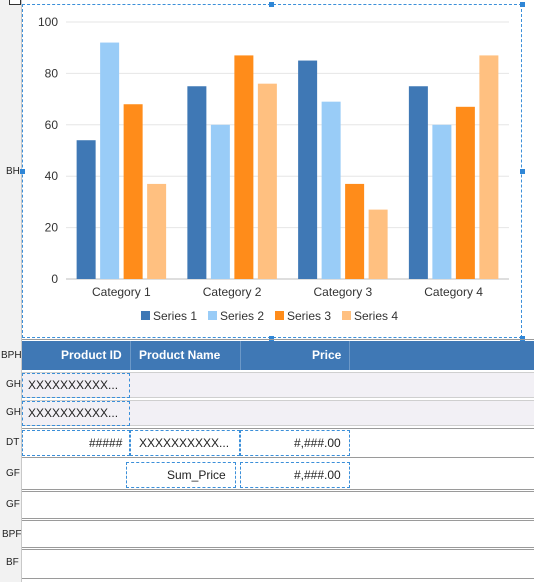  What do you see at coordinates (317, 443) in the screenshot?
I see `detail-price: #,###.00` at bounding box center [317, 443].